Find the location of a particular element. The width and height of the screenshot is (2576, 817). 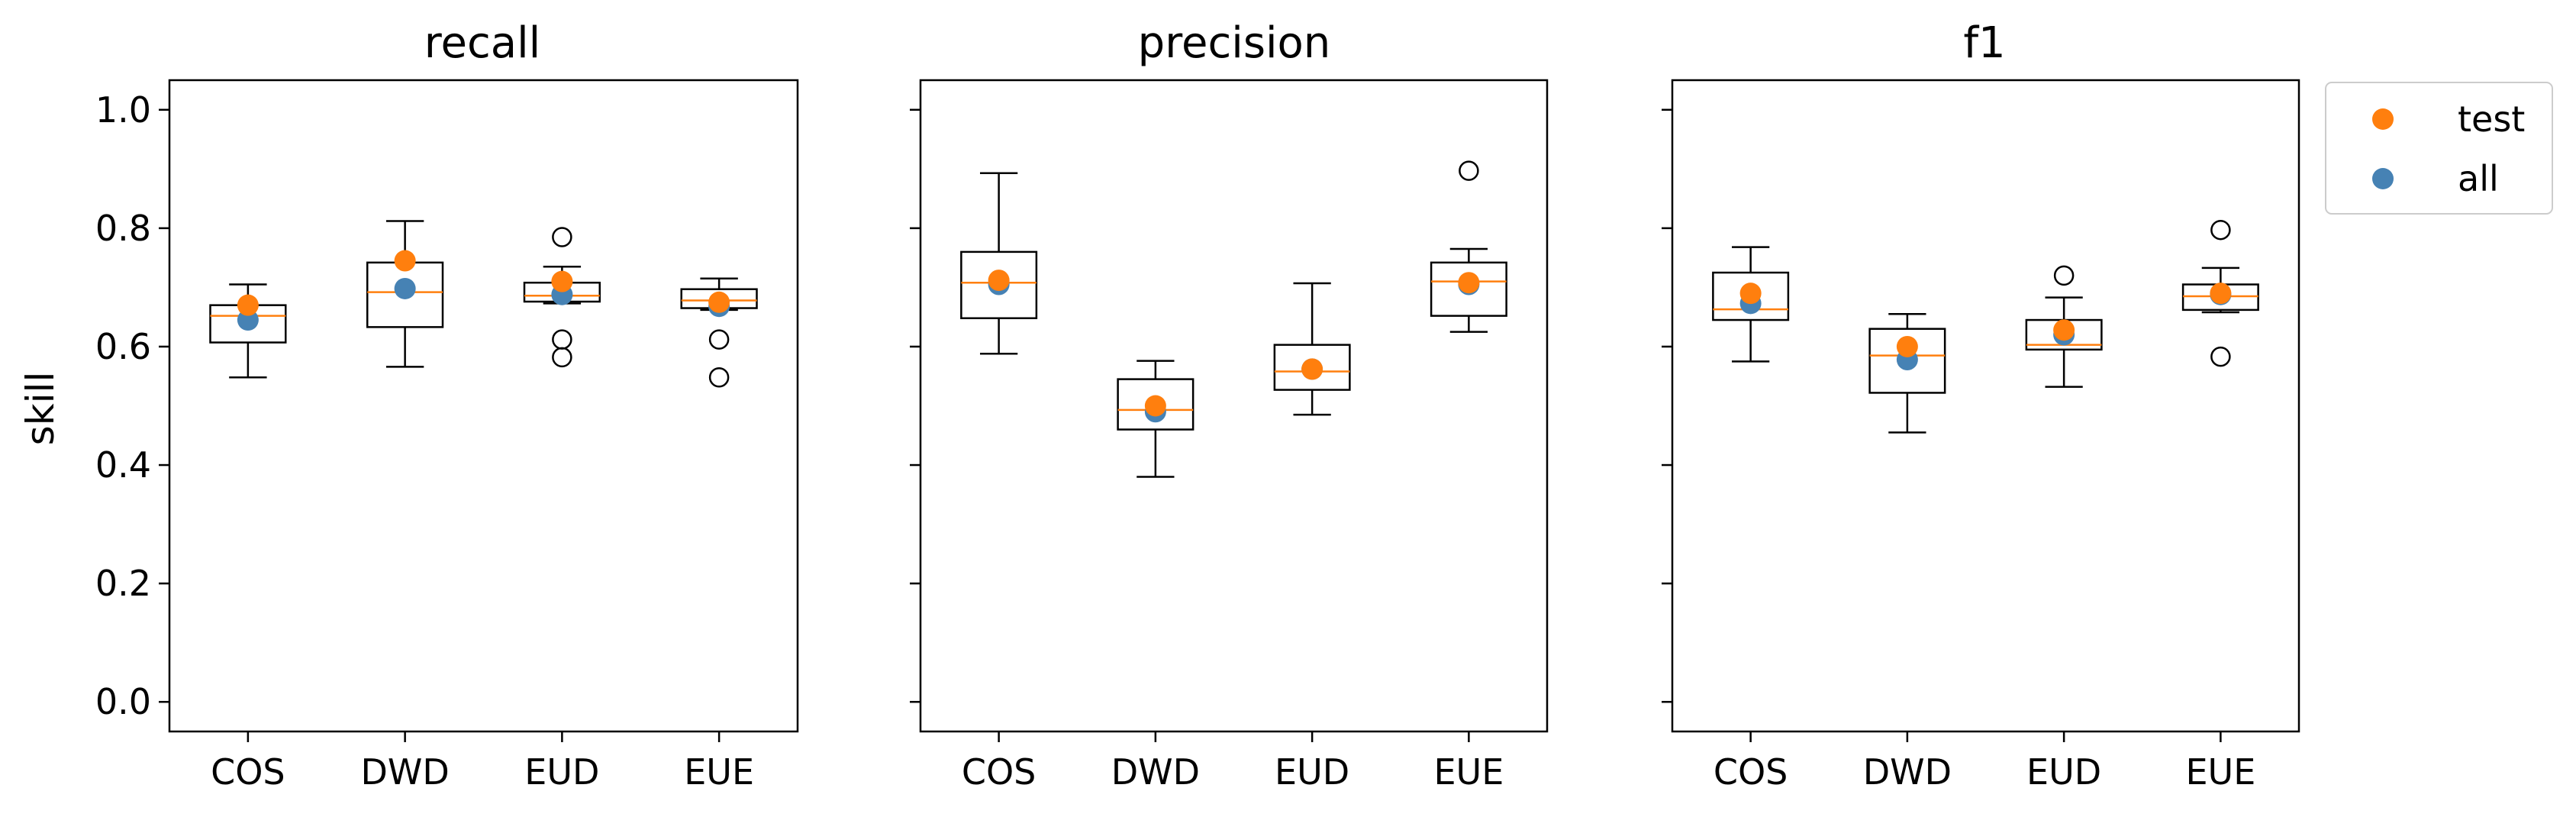

panel-title: recall is located at coordinates (482, 43).